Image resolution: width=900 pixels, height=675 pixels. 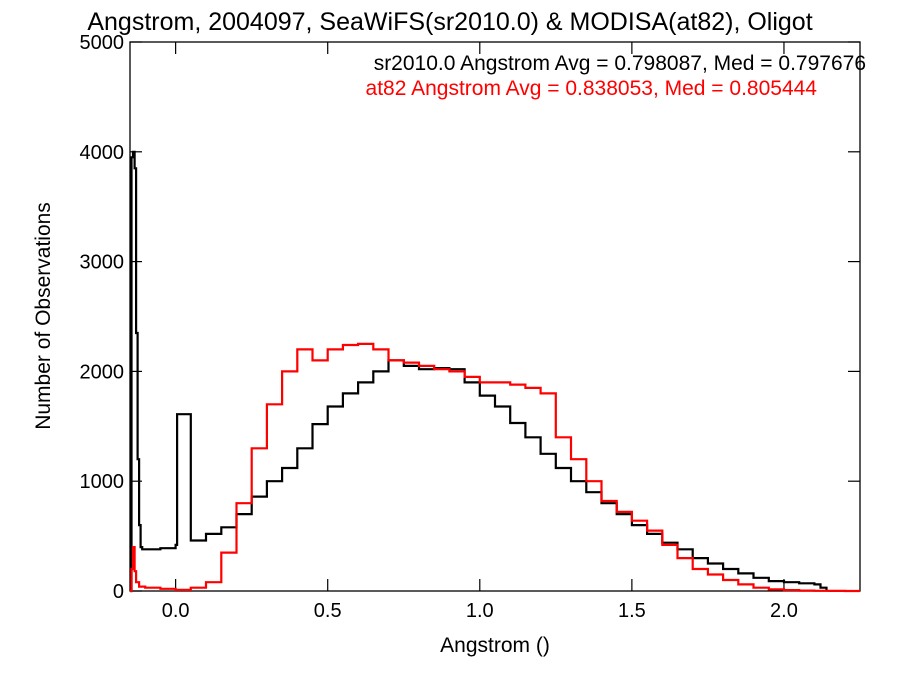 What do you see at coordinates (328, 611) in the screenshot?
I see `x-tick-label: 0.5` at bounding box center [328, 611].